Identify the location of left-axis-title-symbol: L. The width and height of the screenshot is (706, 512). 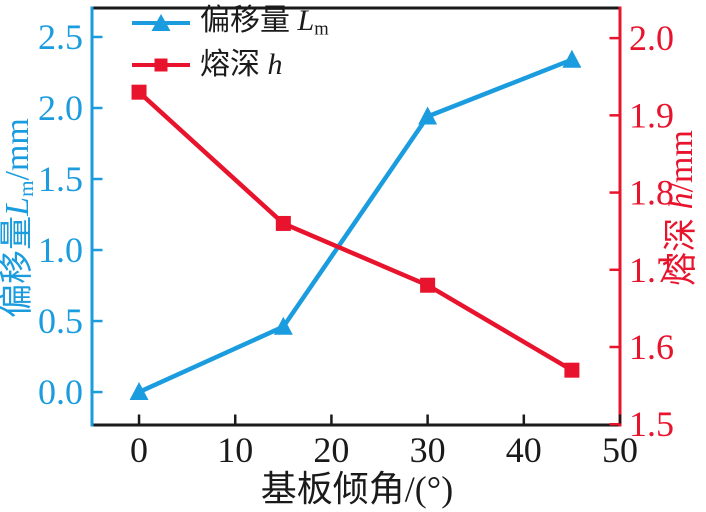
(18, 206).